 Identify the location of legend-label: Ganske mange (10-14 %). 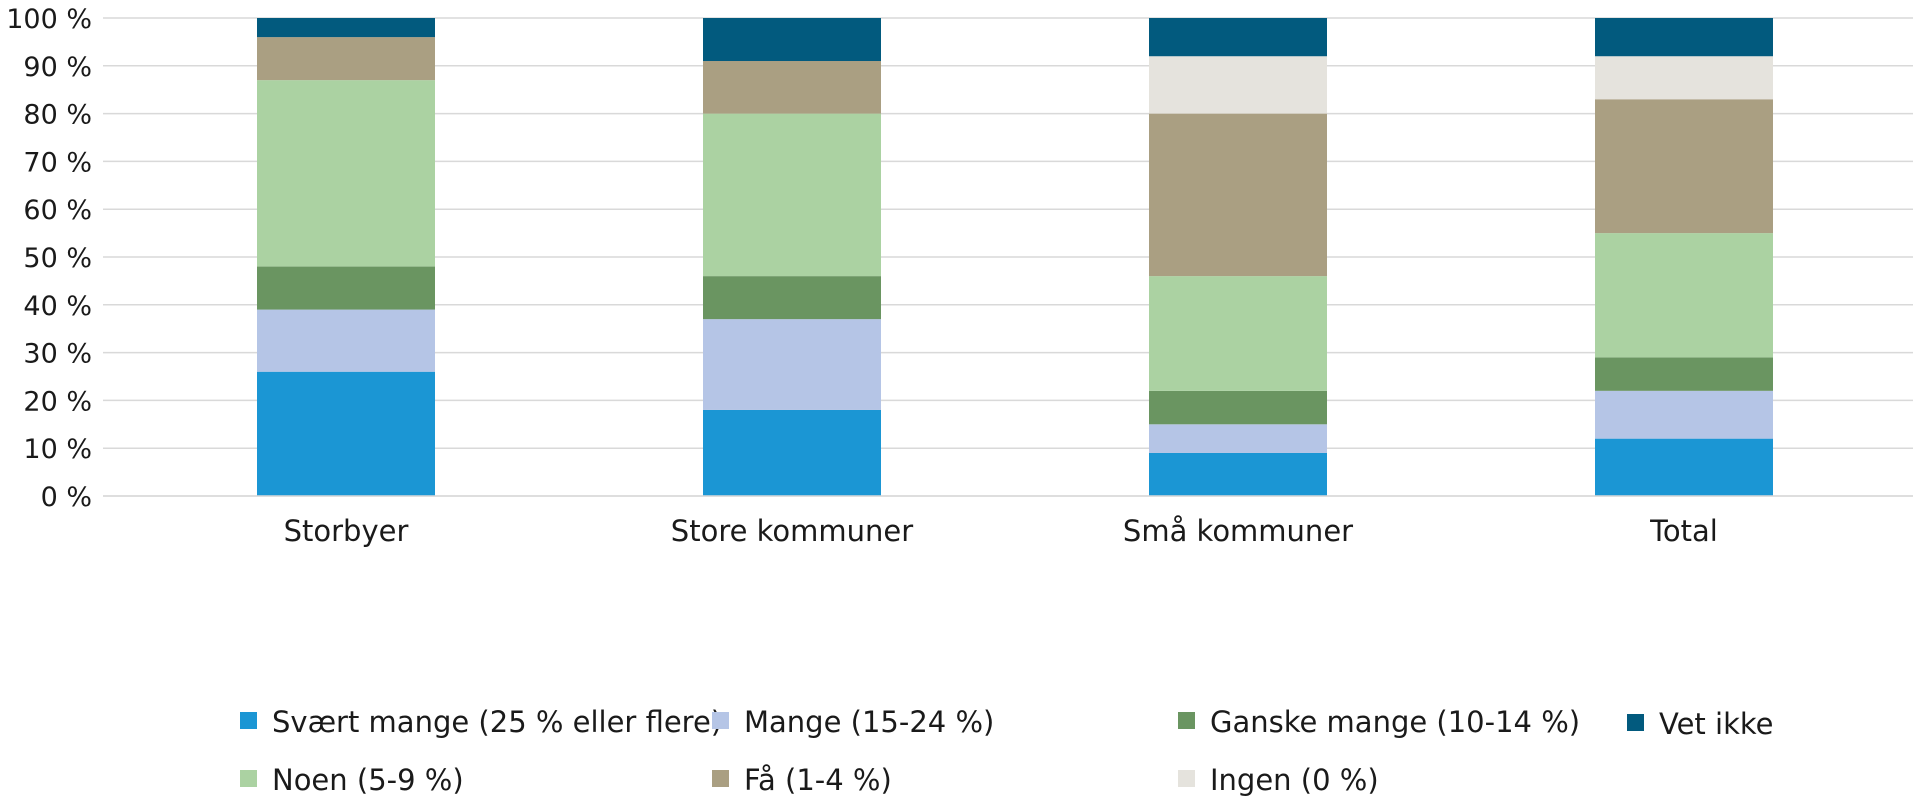
(1395, 722).